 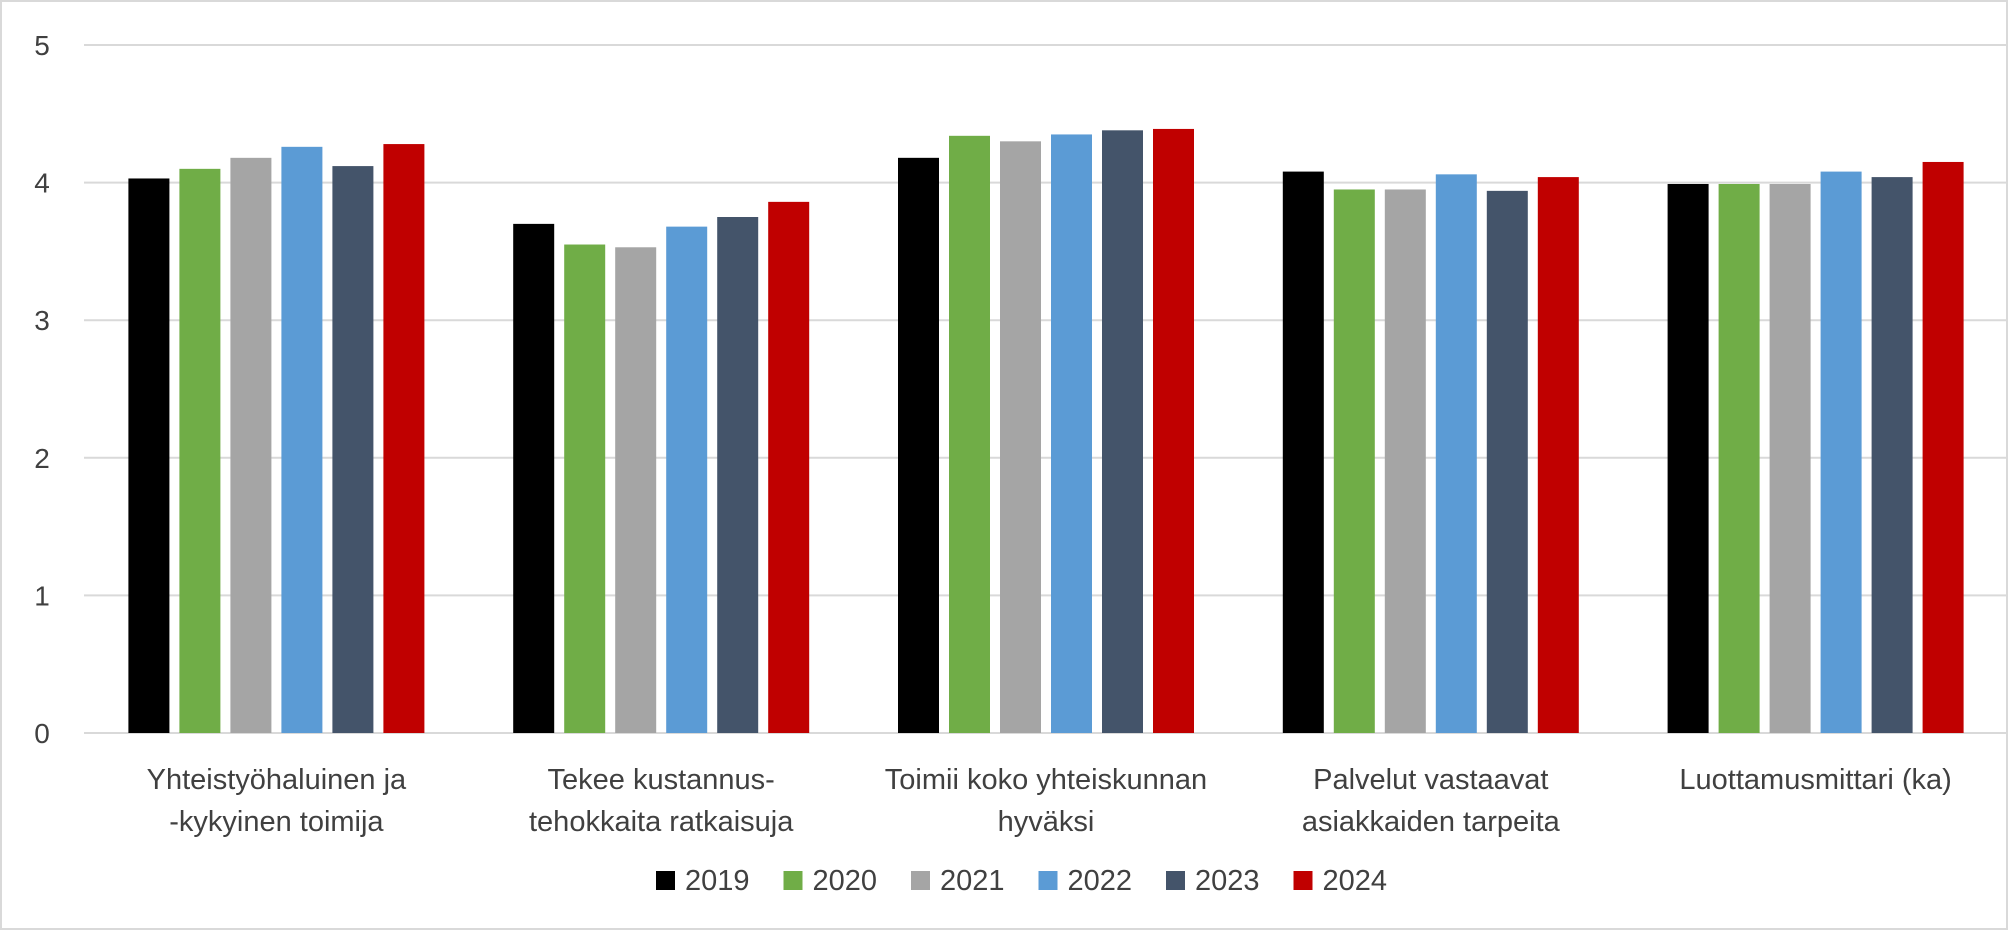 I want to click on bar-2022-cat5, so click(x=1841, y=452).